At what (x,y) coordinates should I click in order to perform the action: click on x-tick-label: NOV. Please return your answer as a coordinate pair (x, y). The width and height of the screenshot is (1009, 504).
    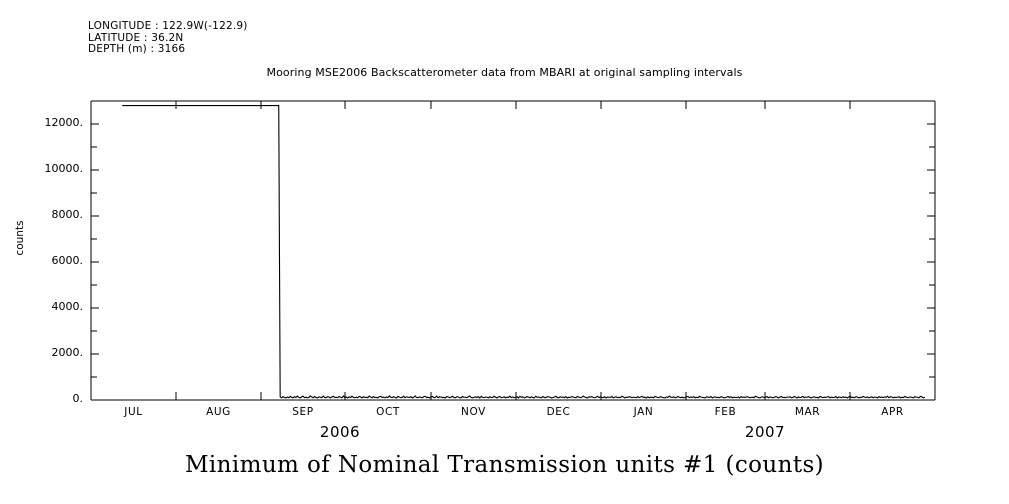
    Looking at the image, I should click on (473, 412).